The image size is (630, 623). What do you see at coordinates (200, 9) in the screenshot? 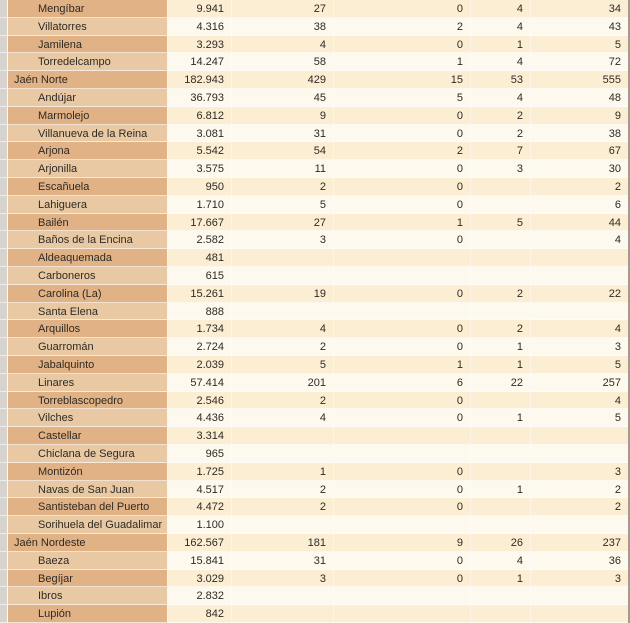
I see `value-cell-population: 9.941` at bounding box center [200, 9].